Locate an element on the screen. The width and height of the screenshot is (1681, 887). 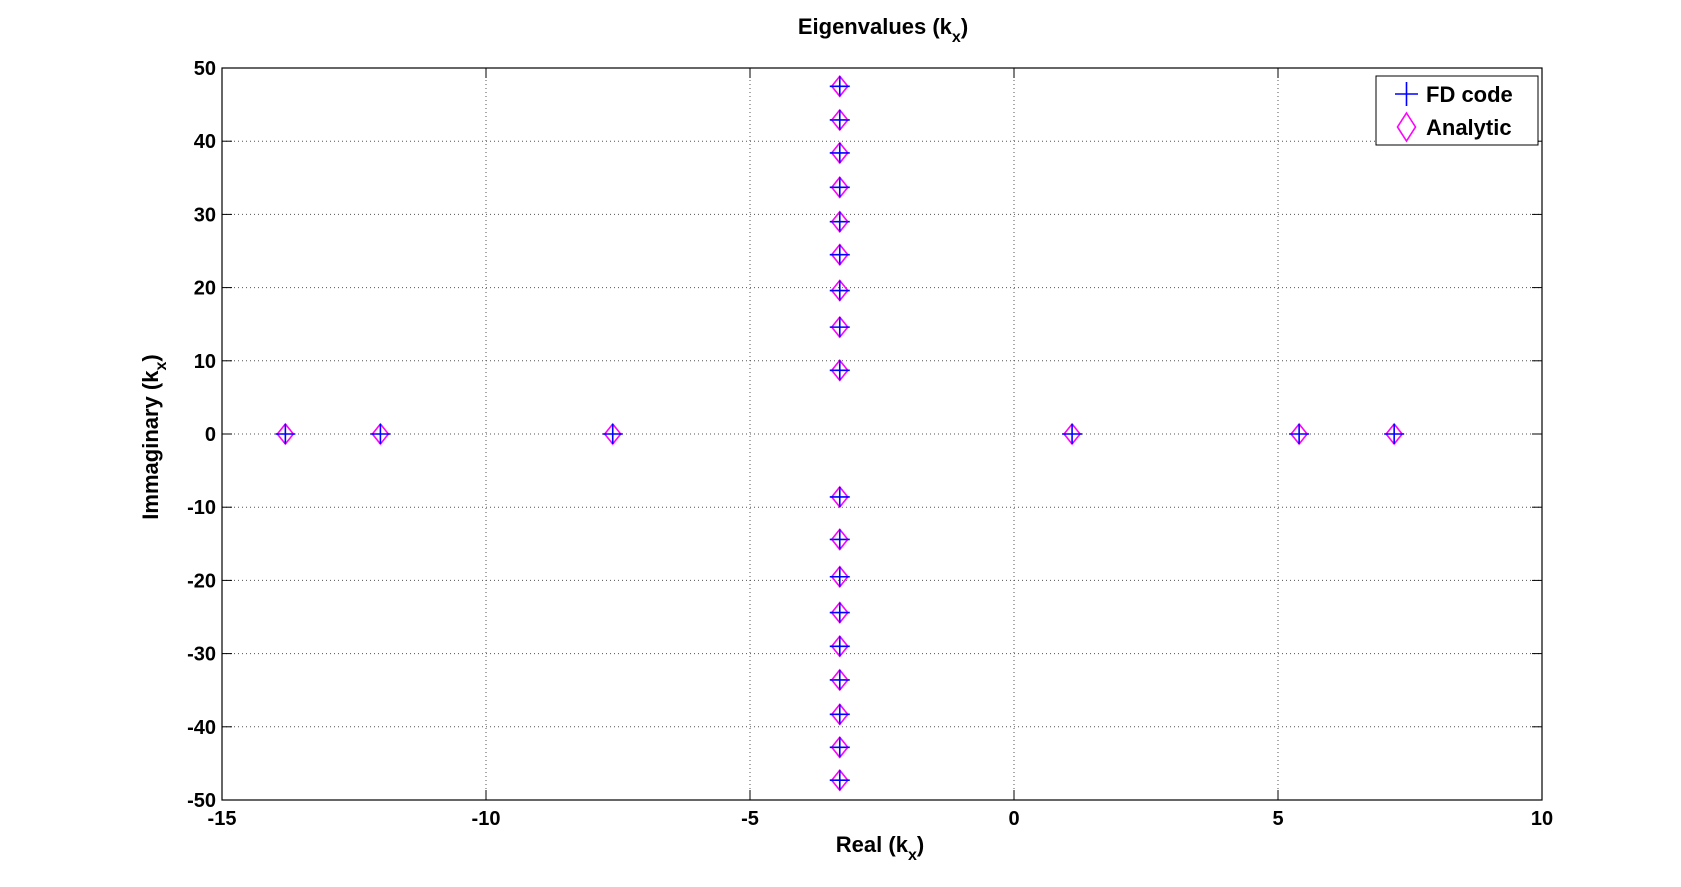
x-axis-label: Real (kx) is located at coordinates (880, 848).